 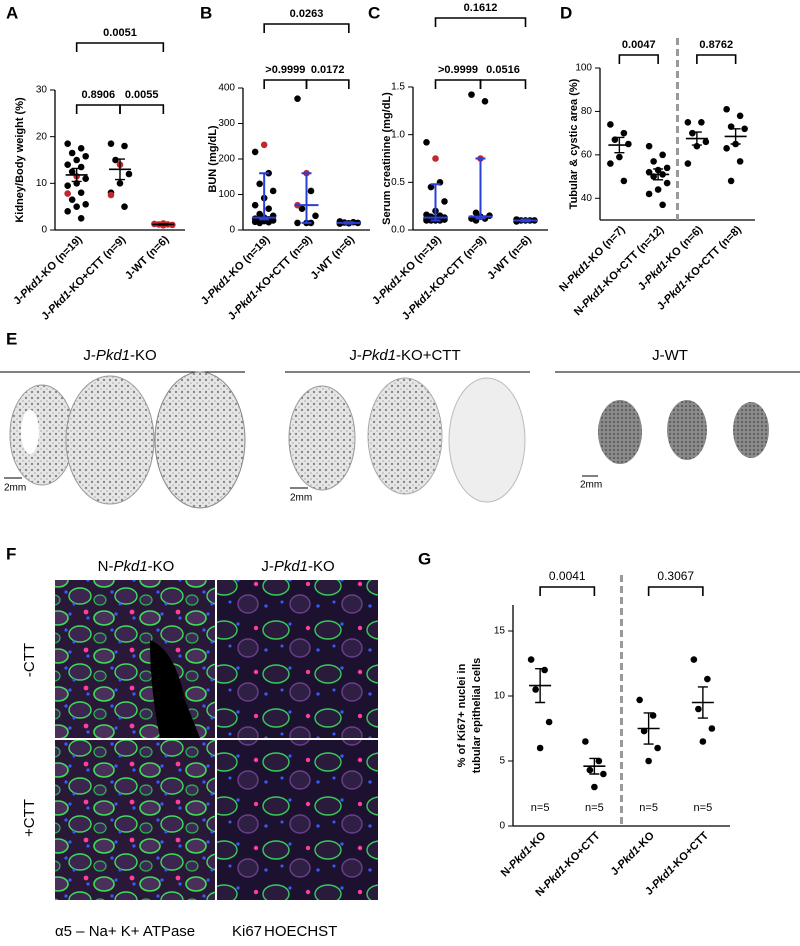 What do you see at coordinates (675, 576) in the screenshot?
I see `p-value: 0.3067` at bounding box center [675, 576].